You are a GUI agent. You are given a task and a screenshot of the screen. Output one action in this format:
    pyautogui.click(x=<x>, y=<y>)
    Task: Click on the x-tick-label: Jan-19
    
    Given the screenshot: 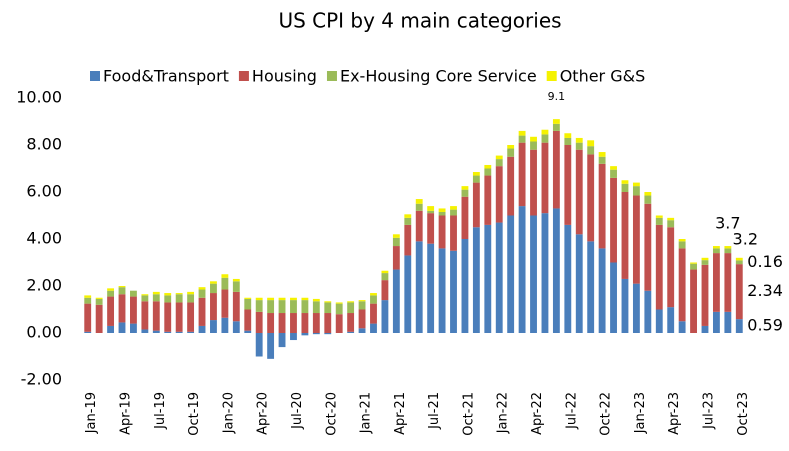 What is the action you would take?
    pyautogui.click(x=91, y=413)
    